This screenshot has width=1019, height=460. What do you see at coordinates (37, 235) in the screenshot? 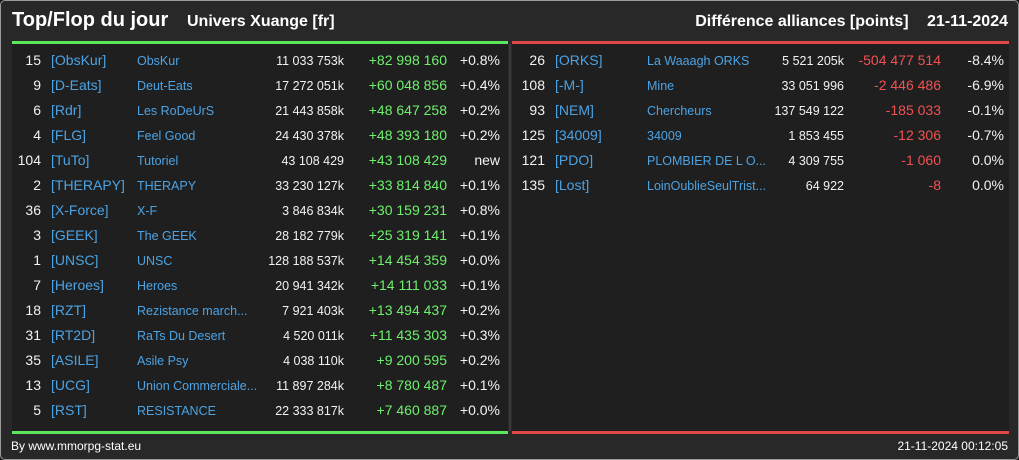
I see `rank-cell: 3` at bounding box center [37, 235].